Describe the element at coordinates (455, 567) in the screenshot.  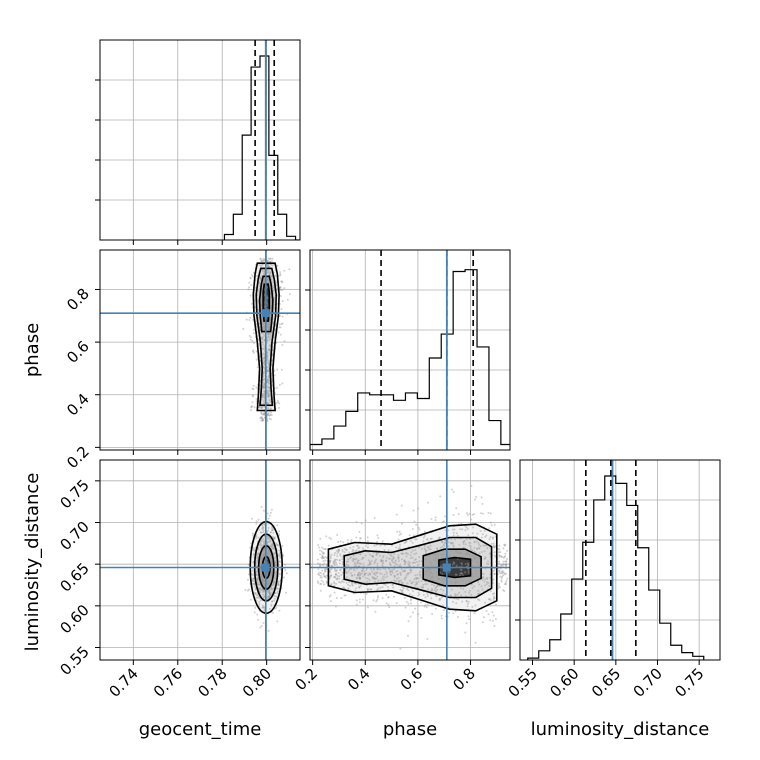
I see `contour-line` at that location.